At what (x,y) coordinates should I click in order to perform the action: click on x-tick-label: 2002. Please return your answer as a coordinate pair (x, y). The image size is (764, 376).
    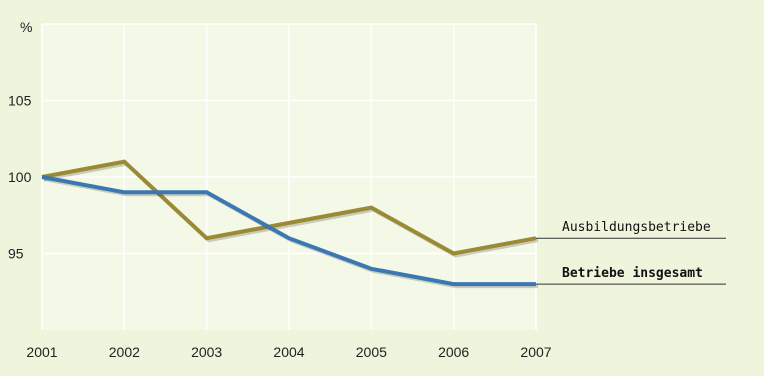
    Looking at the image, I should click on (124, 352).